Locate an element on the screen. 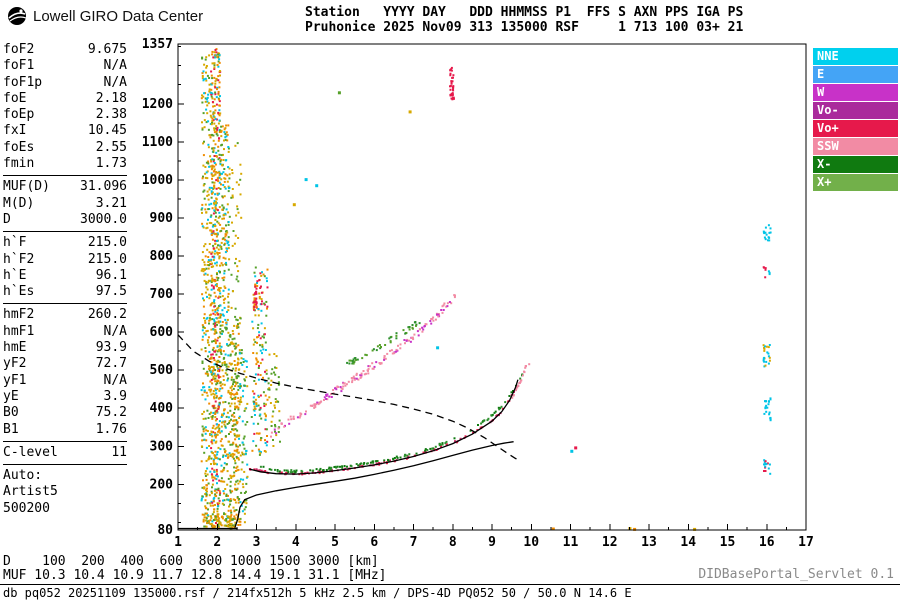 The height and width of the screenshot is (600, 900). y-tick-label: 80 is located at coordinates (165, 530).